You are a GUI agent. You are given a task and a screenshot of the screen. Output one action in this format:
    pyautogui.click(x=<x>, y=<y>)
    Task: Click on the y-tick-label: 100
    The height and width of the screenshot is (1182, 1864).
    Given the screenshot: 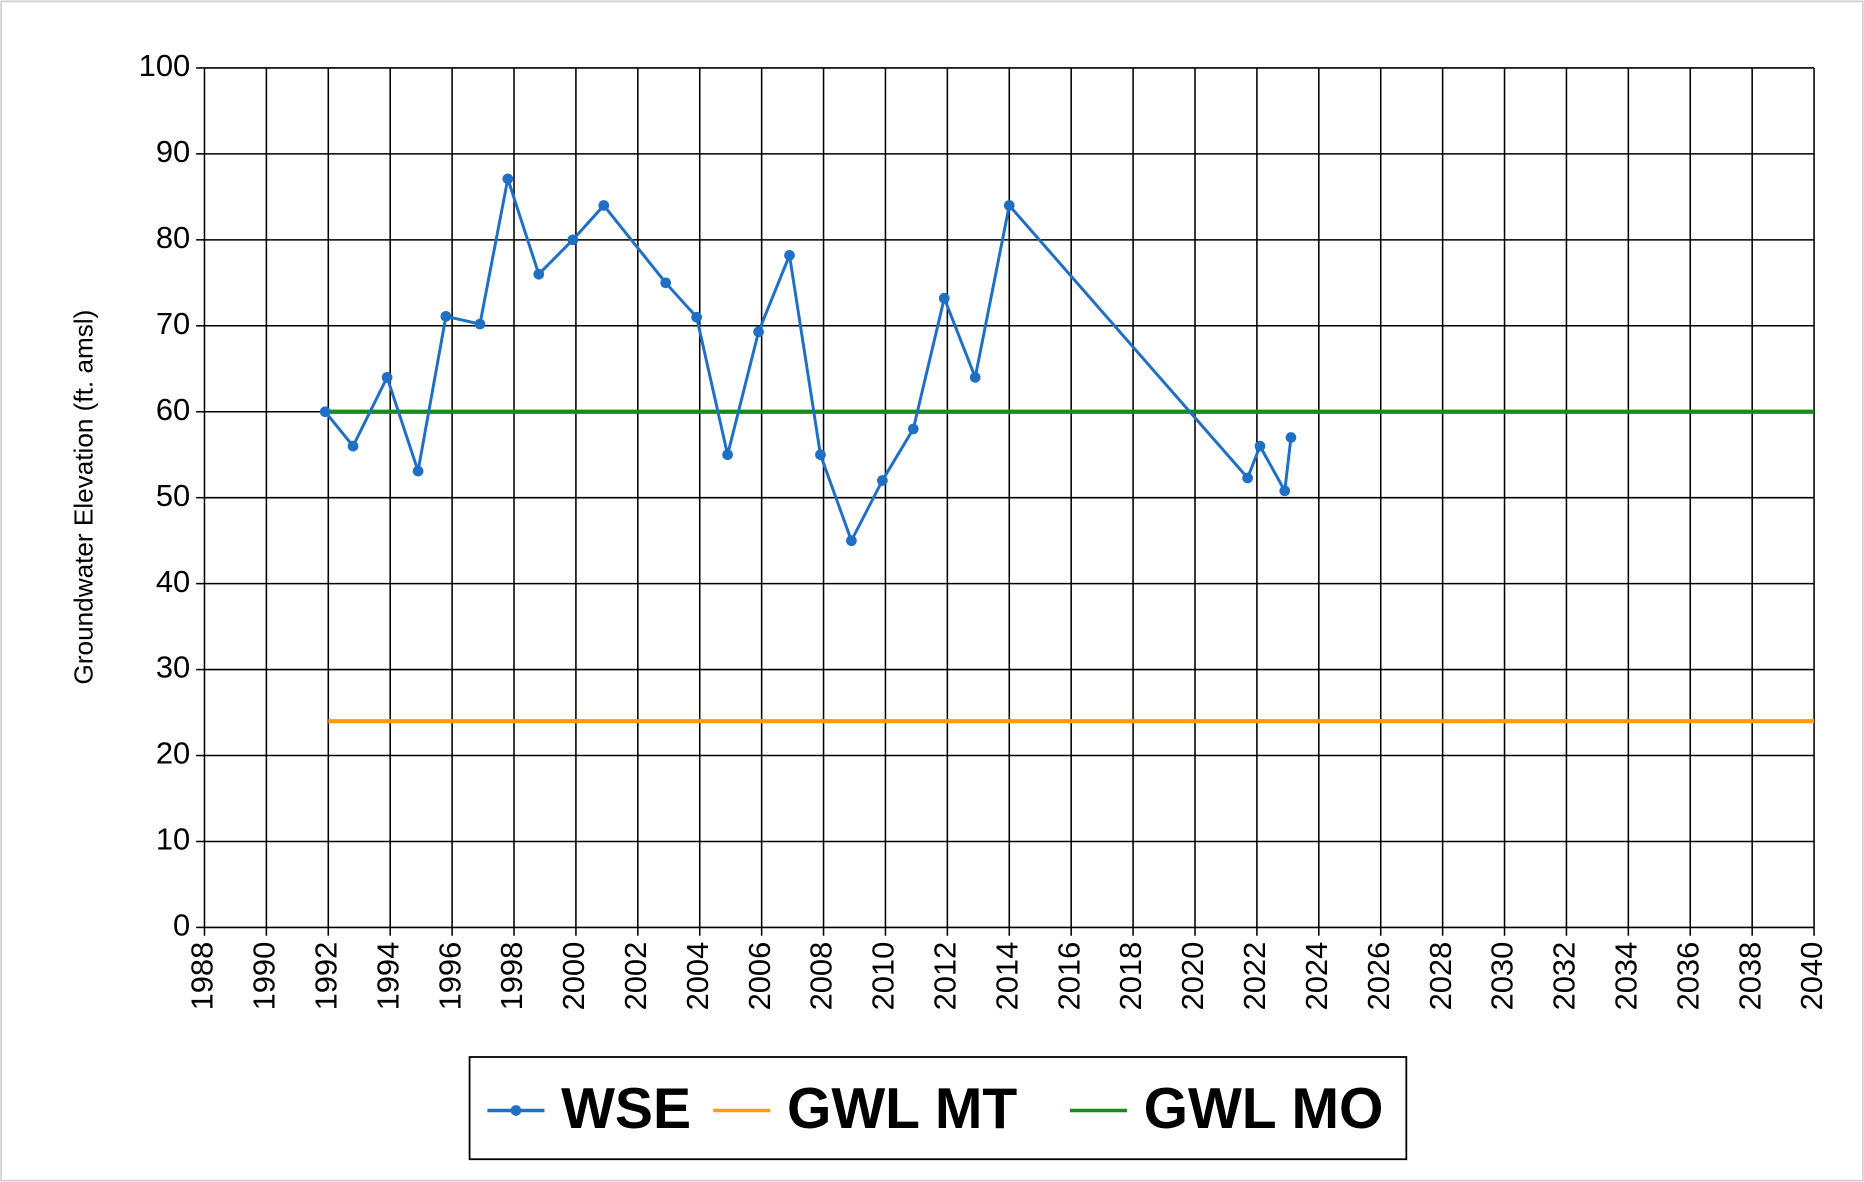 What is the action you would take?
    pyautogui.click(x=165, y=65)
    